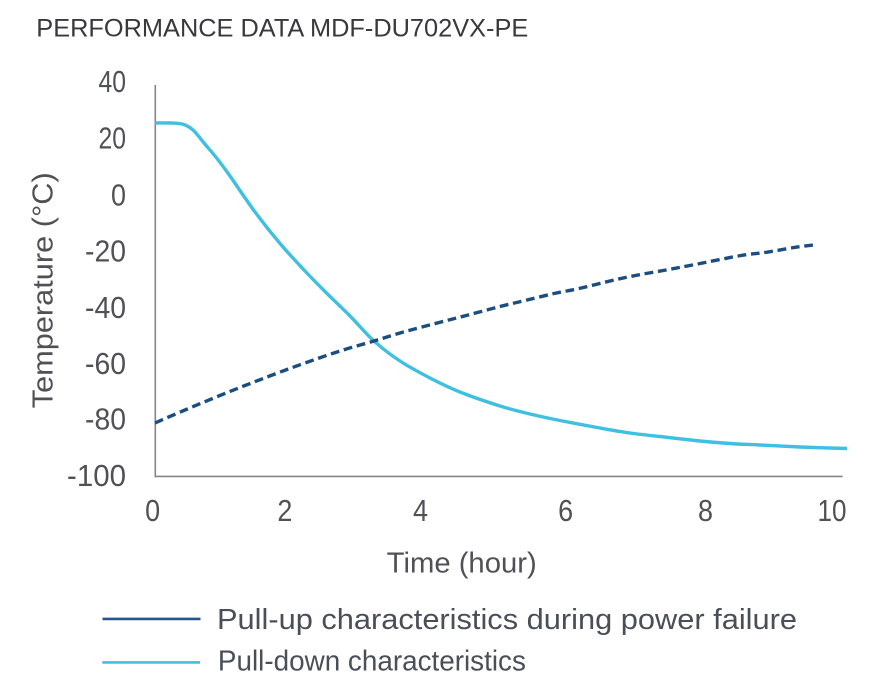 The width and height of the screenshot is (884, 698). Describe the element at coordinates (282, 28) in the screenshot. I see `svg-text:PERFORMANCE DATA MDF-DU702VX-P: PERFORMANCE DATA MDF-DU702VX-PE` at that location.